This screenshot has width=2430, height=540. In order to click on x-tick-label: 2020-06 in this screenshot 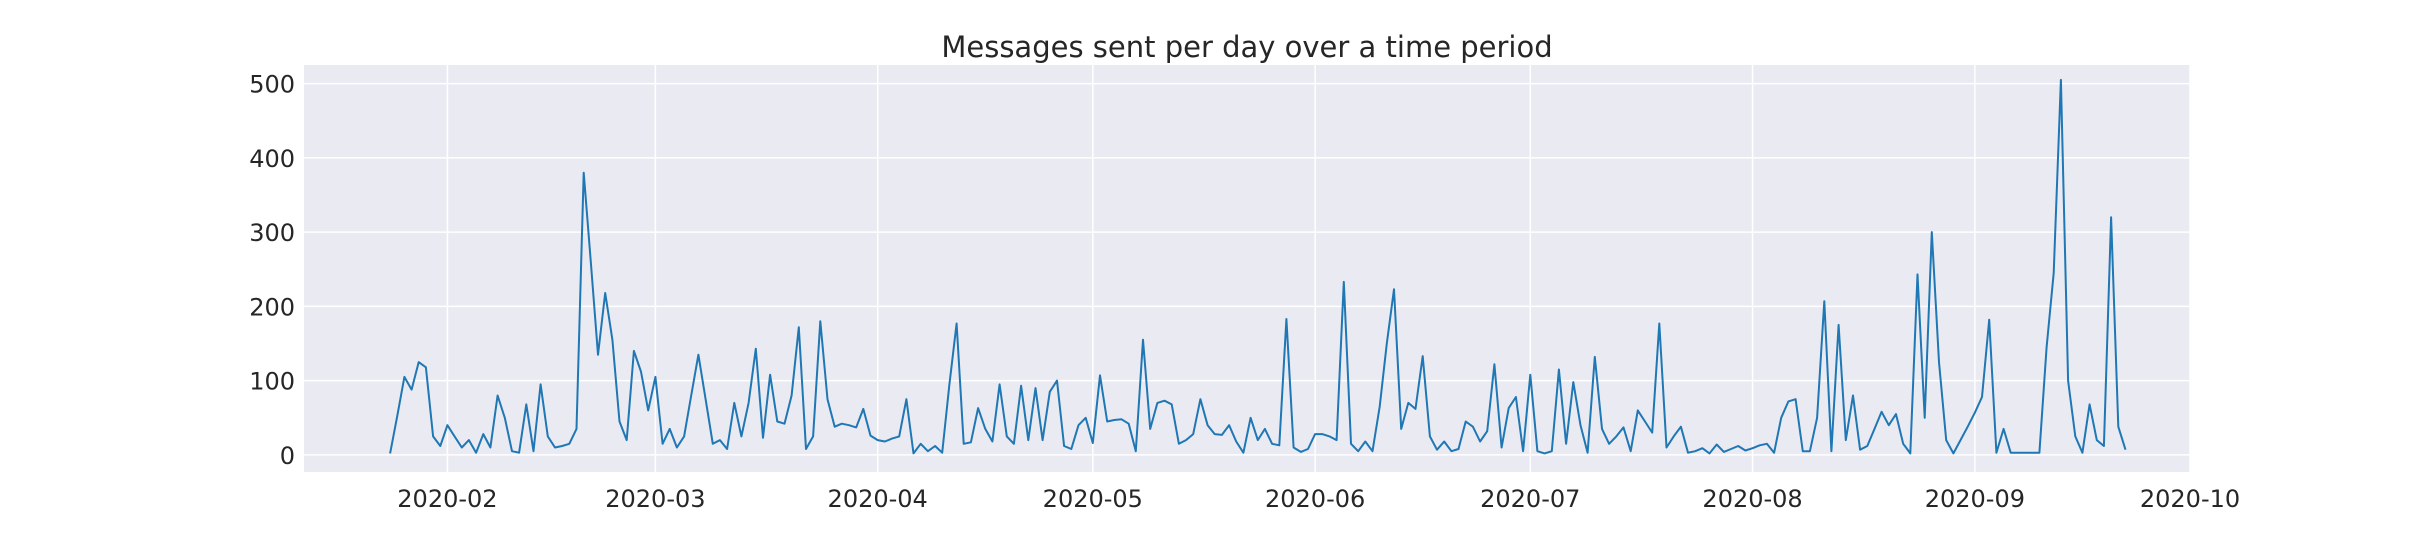, I will do `click(1315, 499)`.